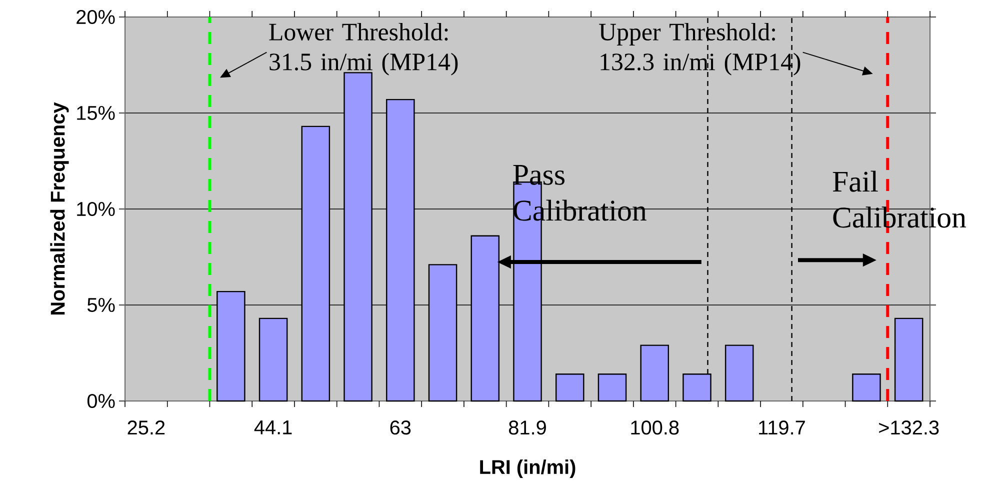 This screenshot has height=504, width=986. I want to click on y-tick-label: 5%, so click(101, 305).